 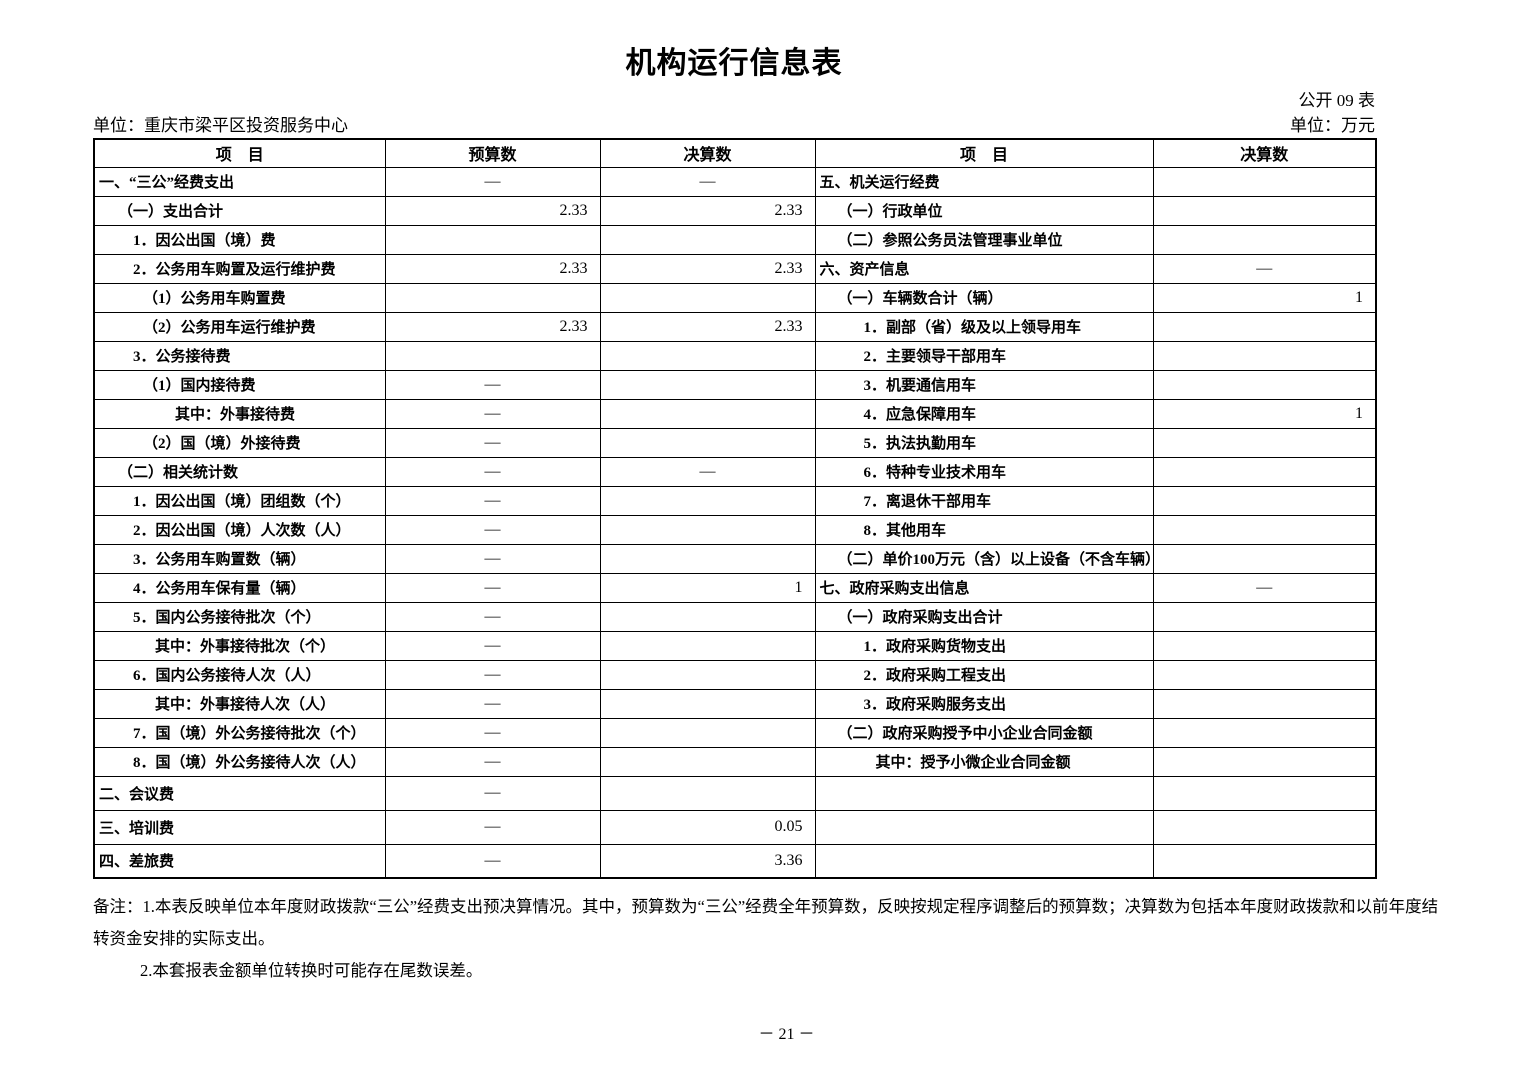 I want to click on header-row: 项 目 预算数 决算数 项 目 决算数, so click(x=735, y=153).